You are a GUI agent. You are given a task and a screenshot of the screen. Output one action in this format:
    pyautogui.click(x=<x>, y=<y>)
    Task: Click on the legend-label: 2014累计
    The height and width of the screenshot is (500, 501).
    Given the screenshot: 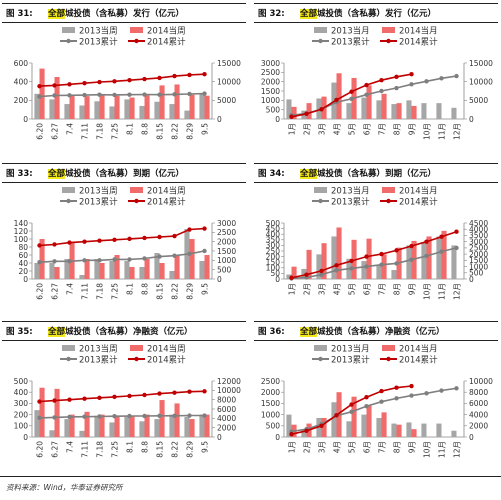 What is the action you would take?
    pyautogui.click(x=418, y=202)
    